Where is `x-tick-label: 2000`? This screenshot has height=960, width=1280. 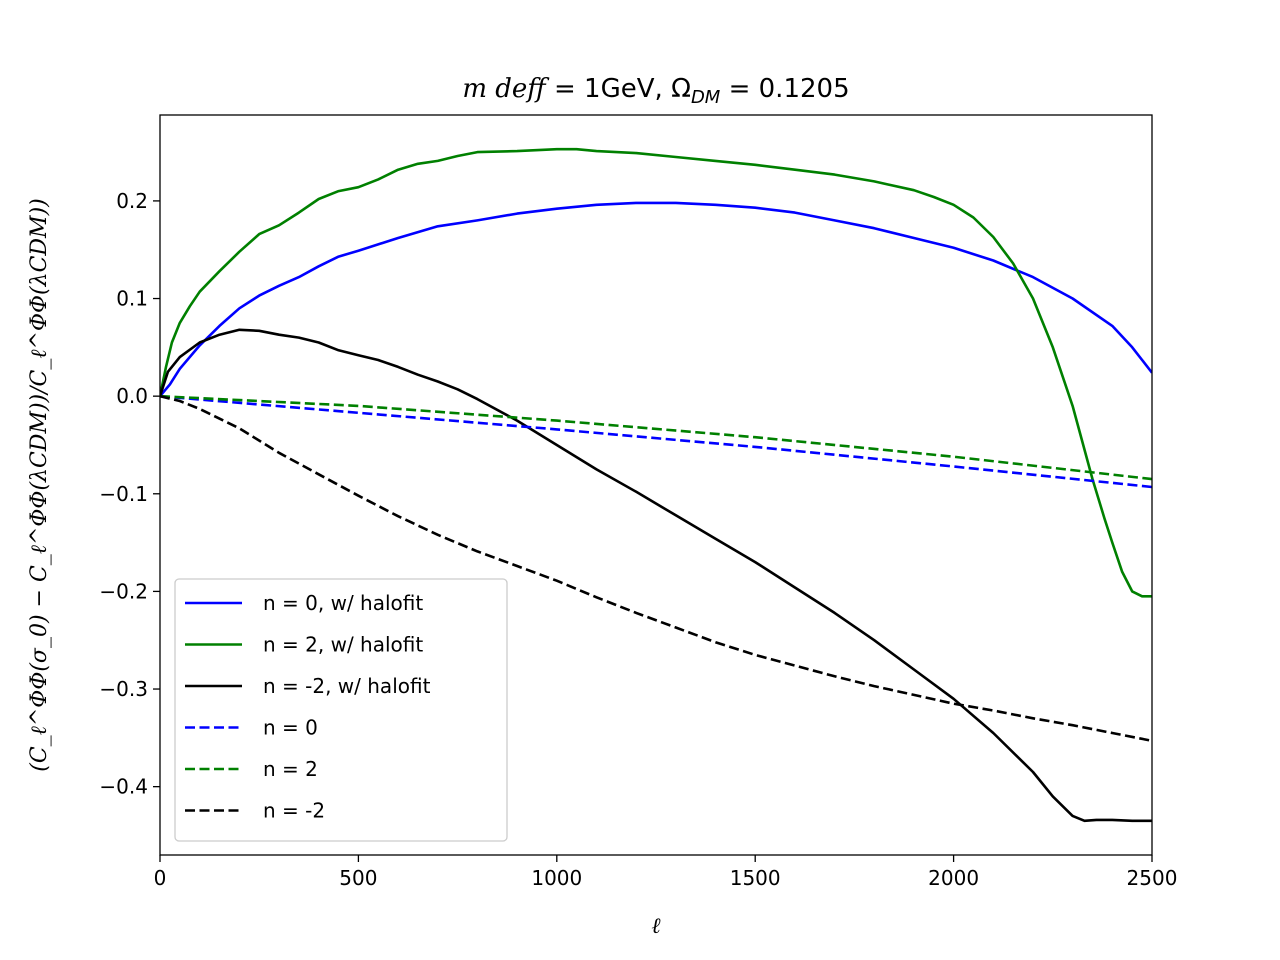
x-tick-label: 2000 is located at coordinates (953, 878).